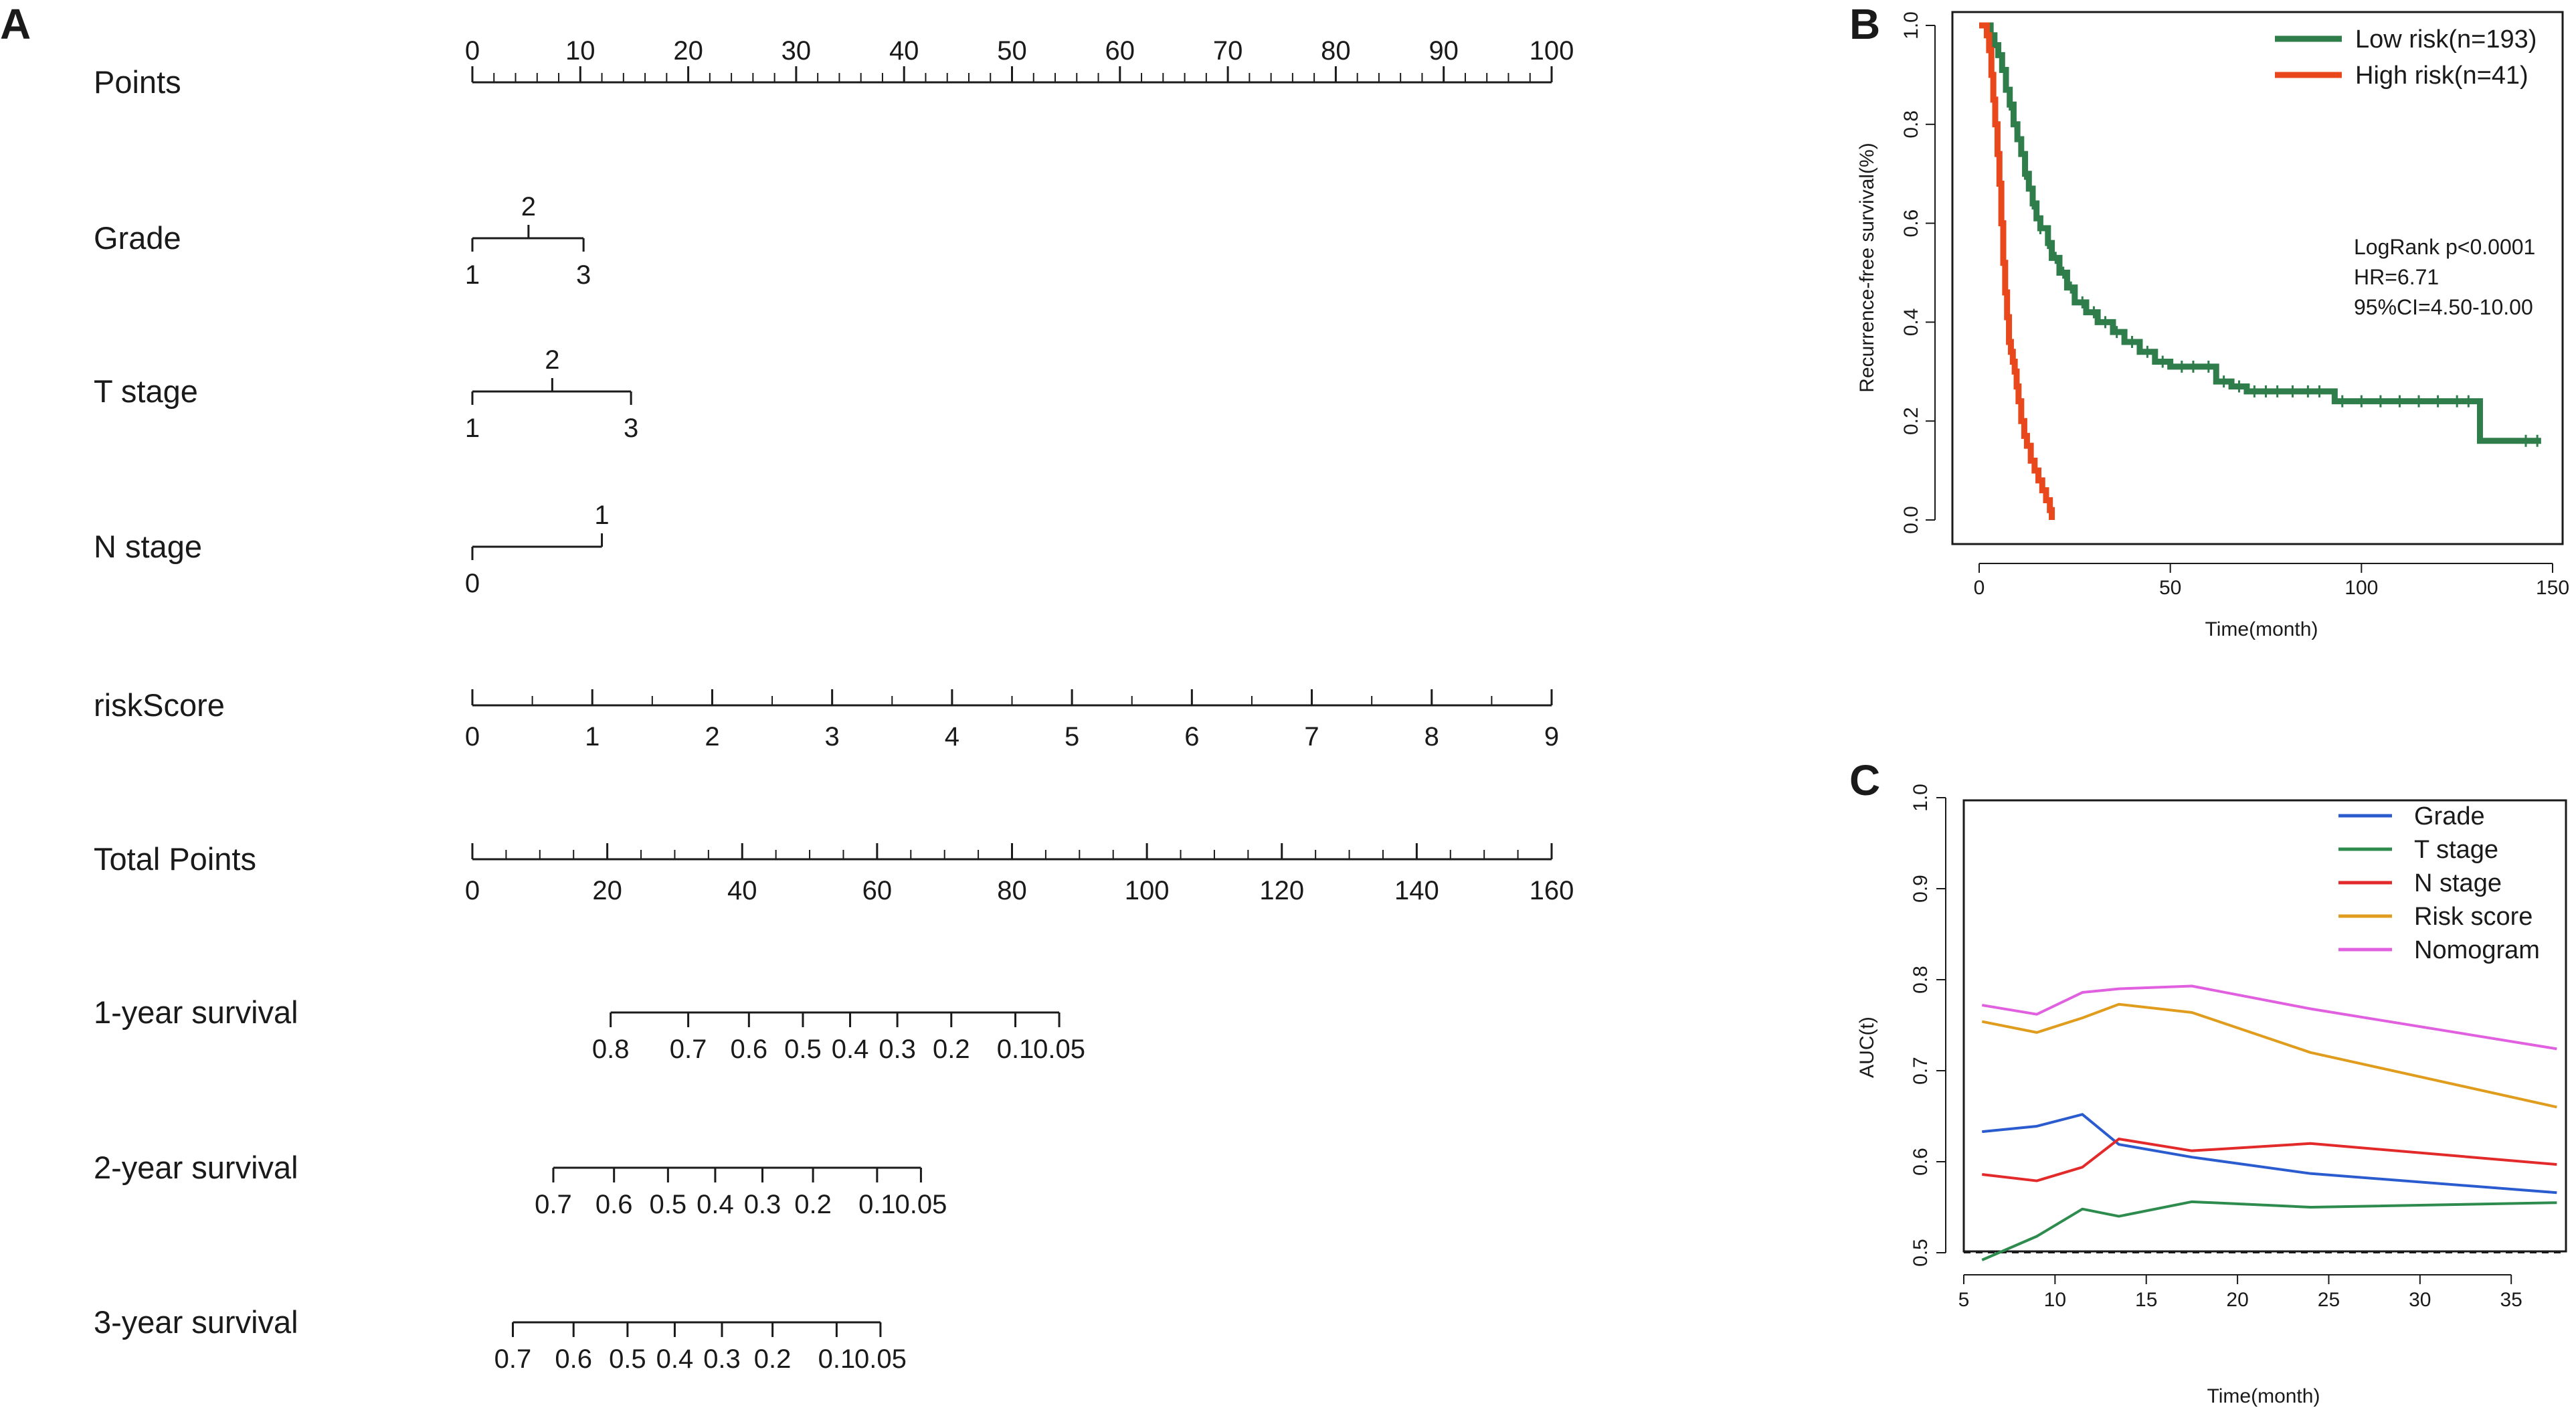 The height and width of the screenshot is (1416, 2576). What do you see at coordinates (1281, 890) in the screenshot?
I see `tick-label: 120` at bounding box center [1281, 890].